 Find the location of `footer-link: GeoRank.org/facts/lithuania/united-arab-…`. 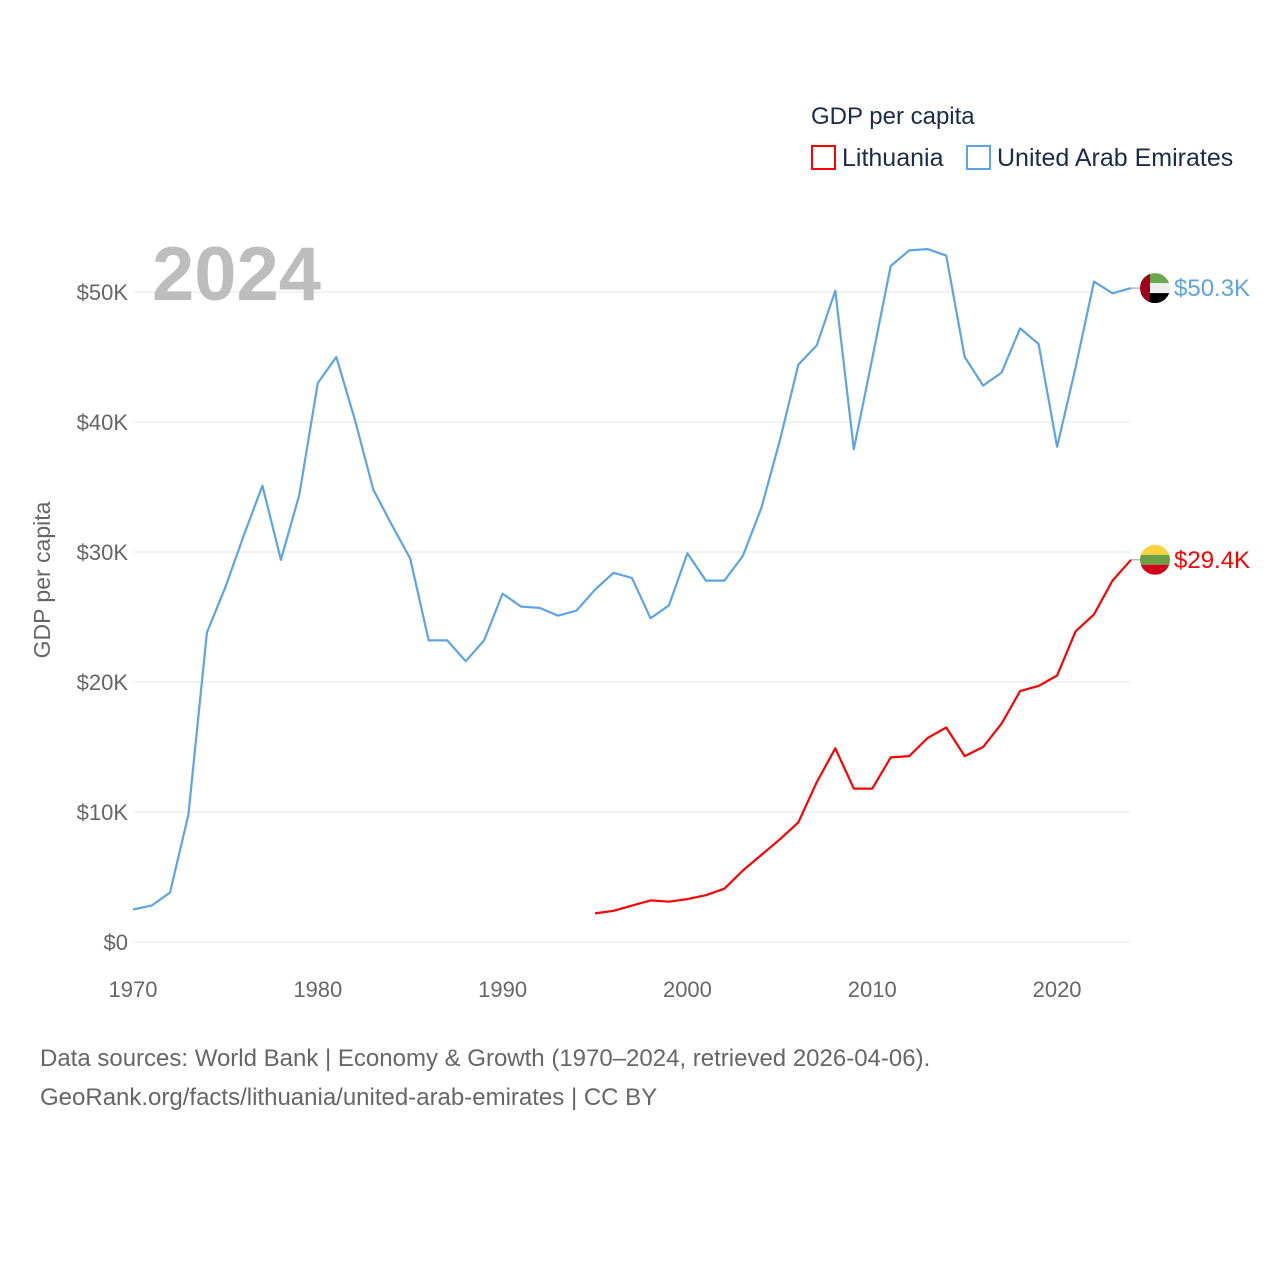

footer-link: GeoRank.org/facts/lithuania/united-arab-… is located at coordinates (349, 1097).